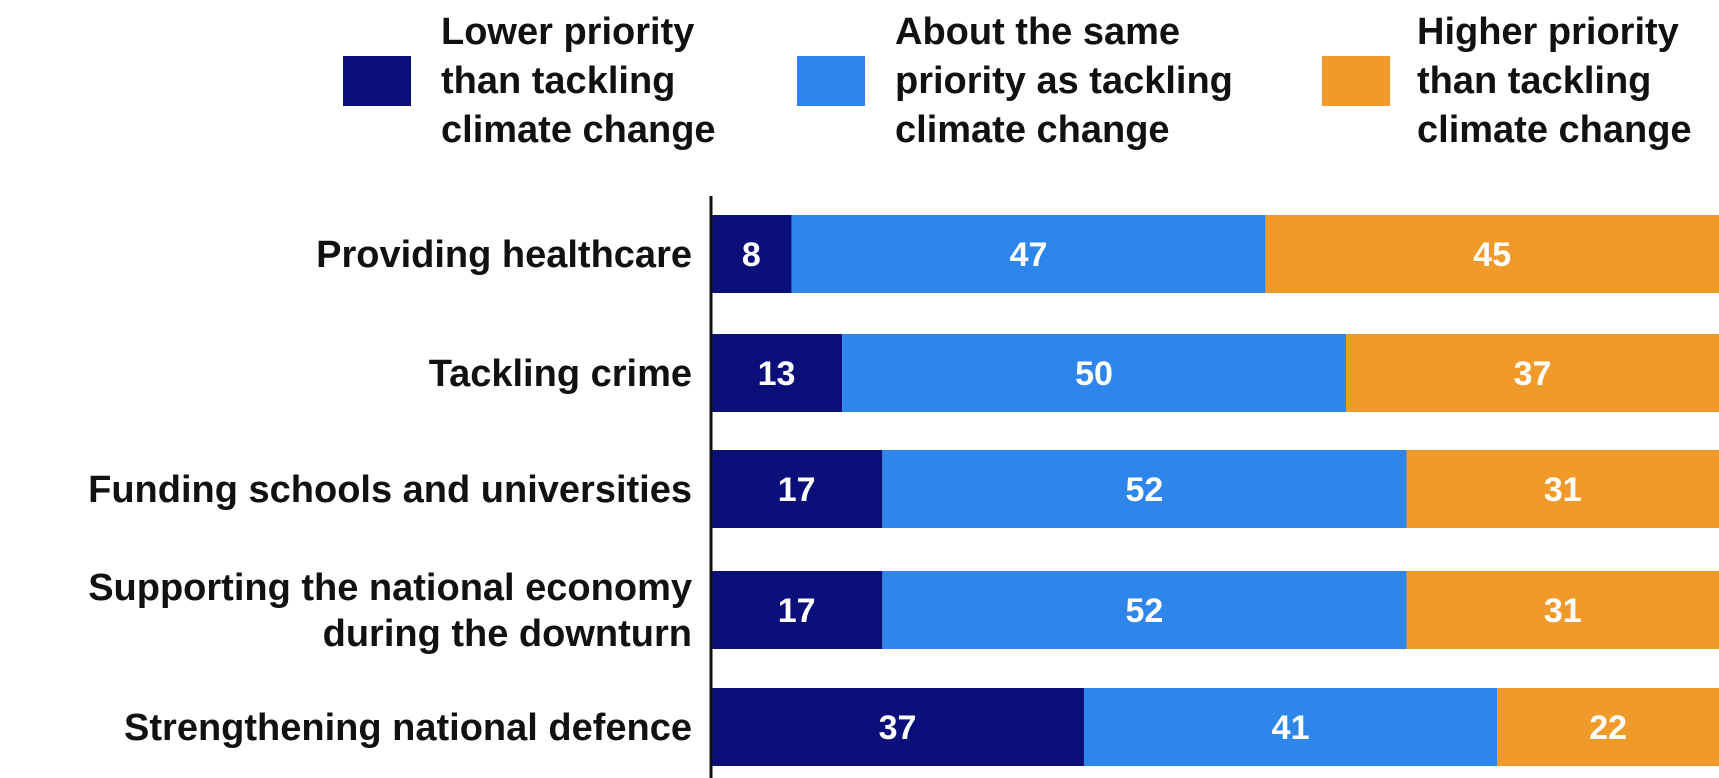 The image size is (1719, 778). I want to click on data-label-4-1: 41, so click(1291, 728).